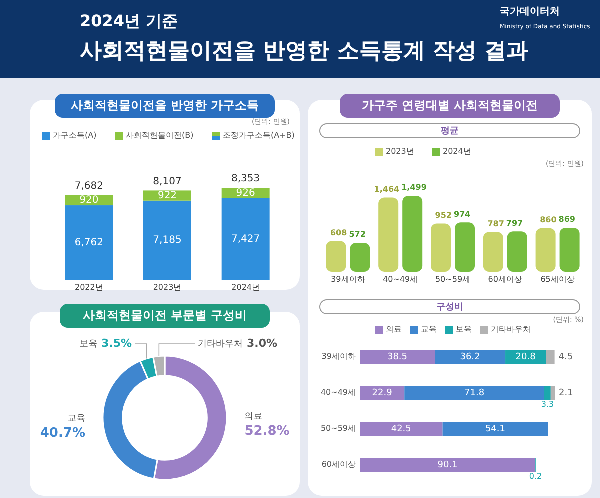 The width and height of the screenshot is (600, 498). Describe the element at coordinates (496, 223) in the screenshot. I see `data-label: 787` at that location.